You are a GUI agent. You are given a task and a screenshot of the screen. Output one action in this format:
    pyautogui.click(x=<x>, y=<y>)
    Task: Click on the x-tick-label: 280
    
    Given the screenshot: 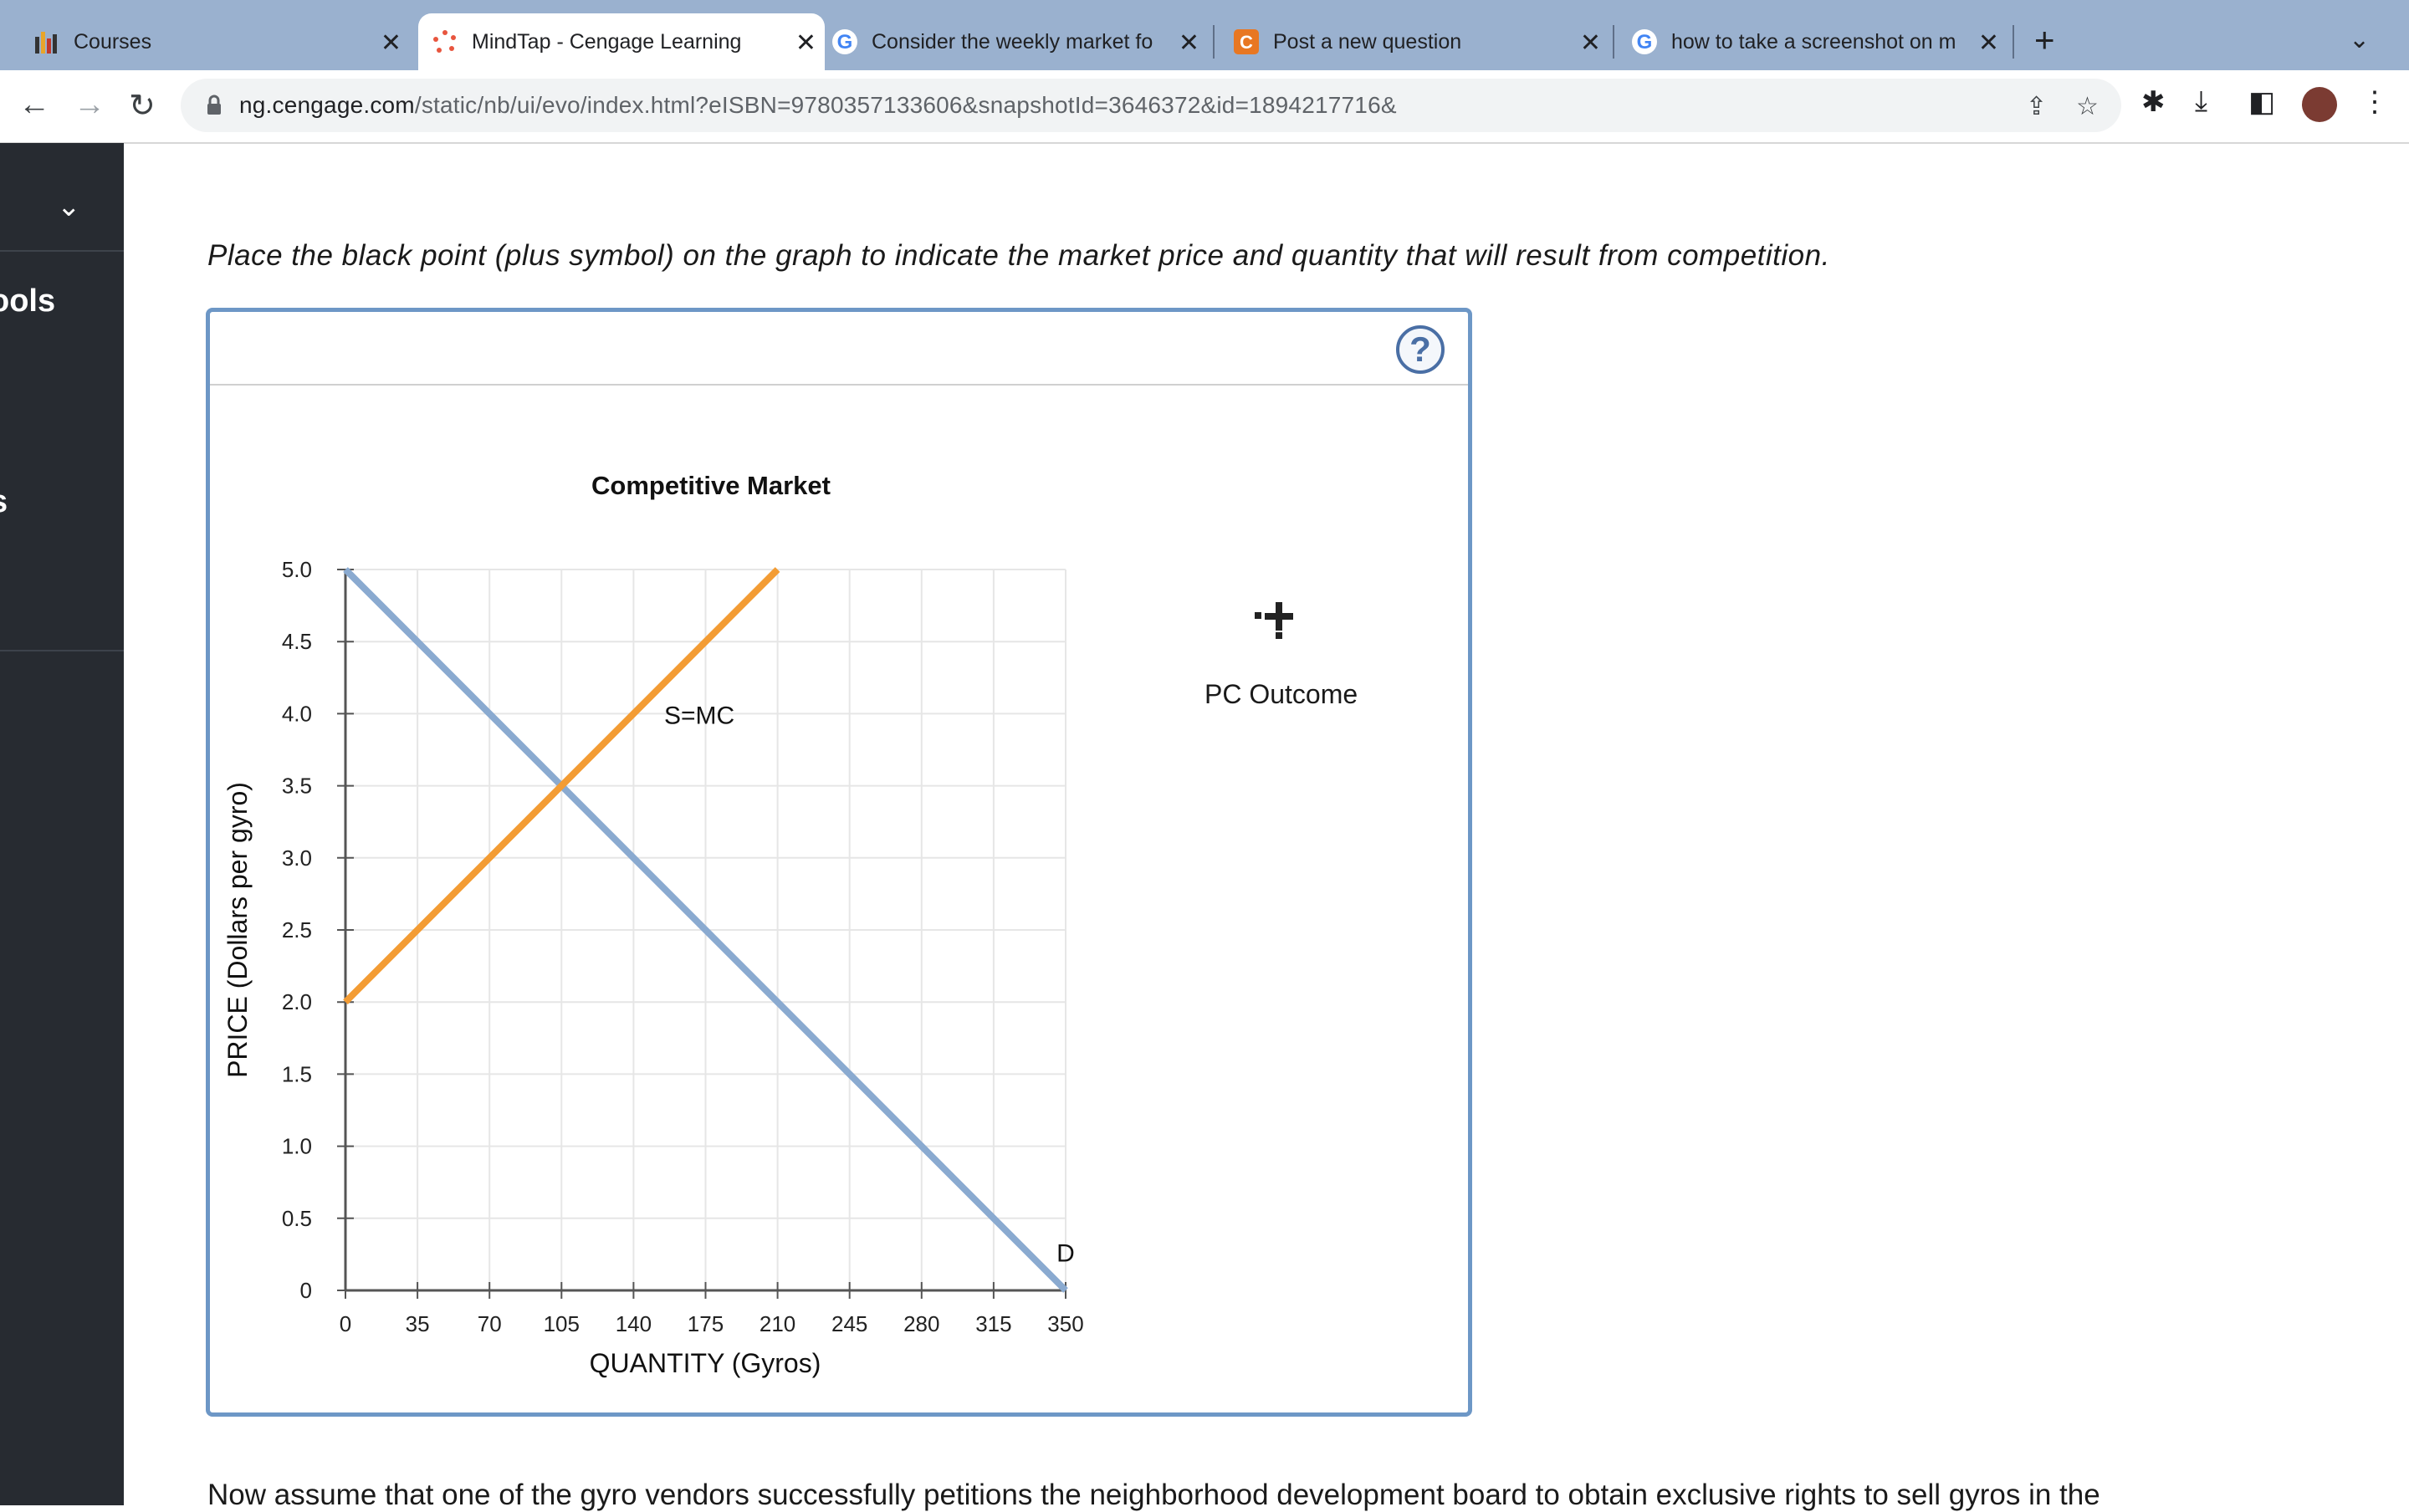 What is the action you would take?
    pyautogui.click(x=921, y=1323)
    